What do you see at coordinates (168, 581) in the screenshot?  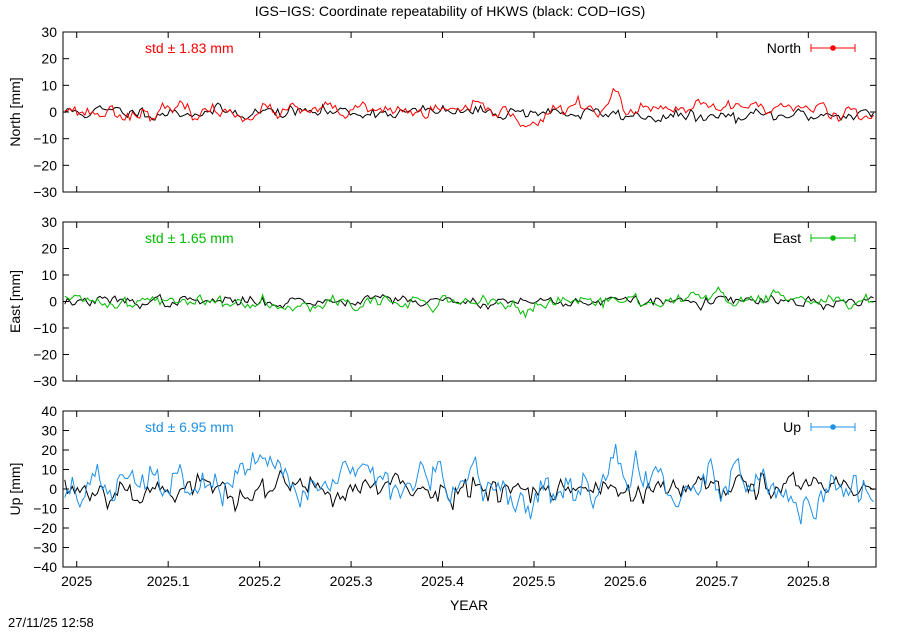 I see `x-tick-label: 2025.1` at bounding box center [168, 581].